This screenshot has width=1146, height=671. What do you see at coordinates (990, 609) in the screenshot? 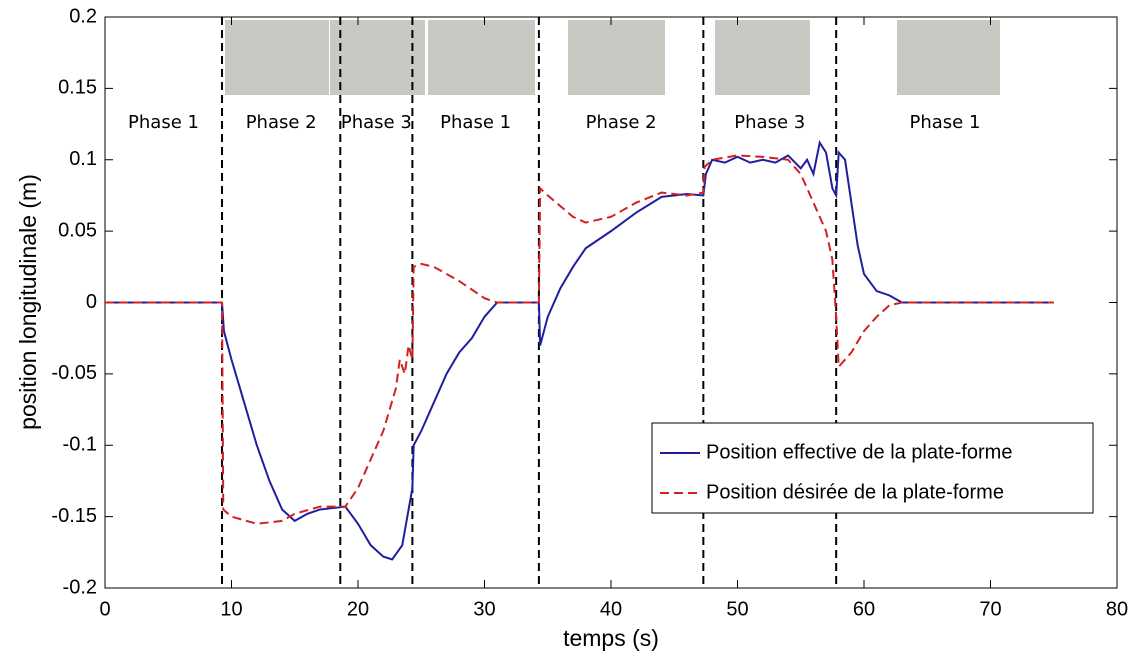
I see `x-tick-label: 70` at bounding box center [990, 609].